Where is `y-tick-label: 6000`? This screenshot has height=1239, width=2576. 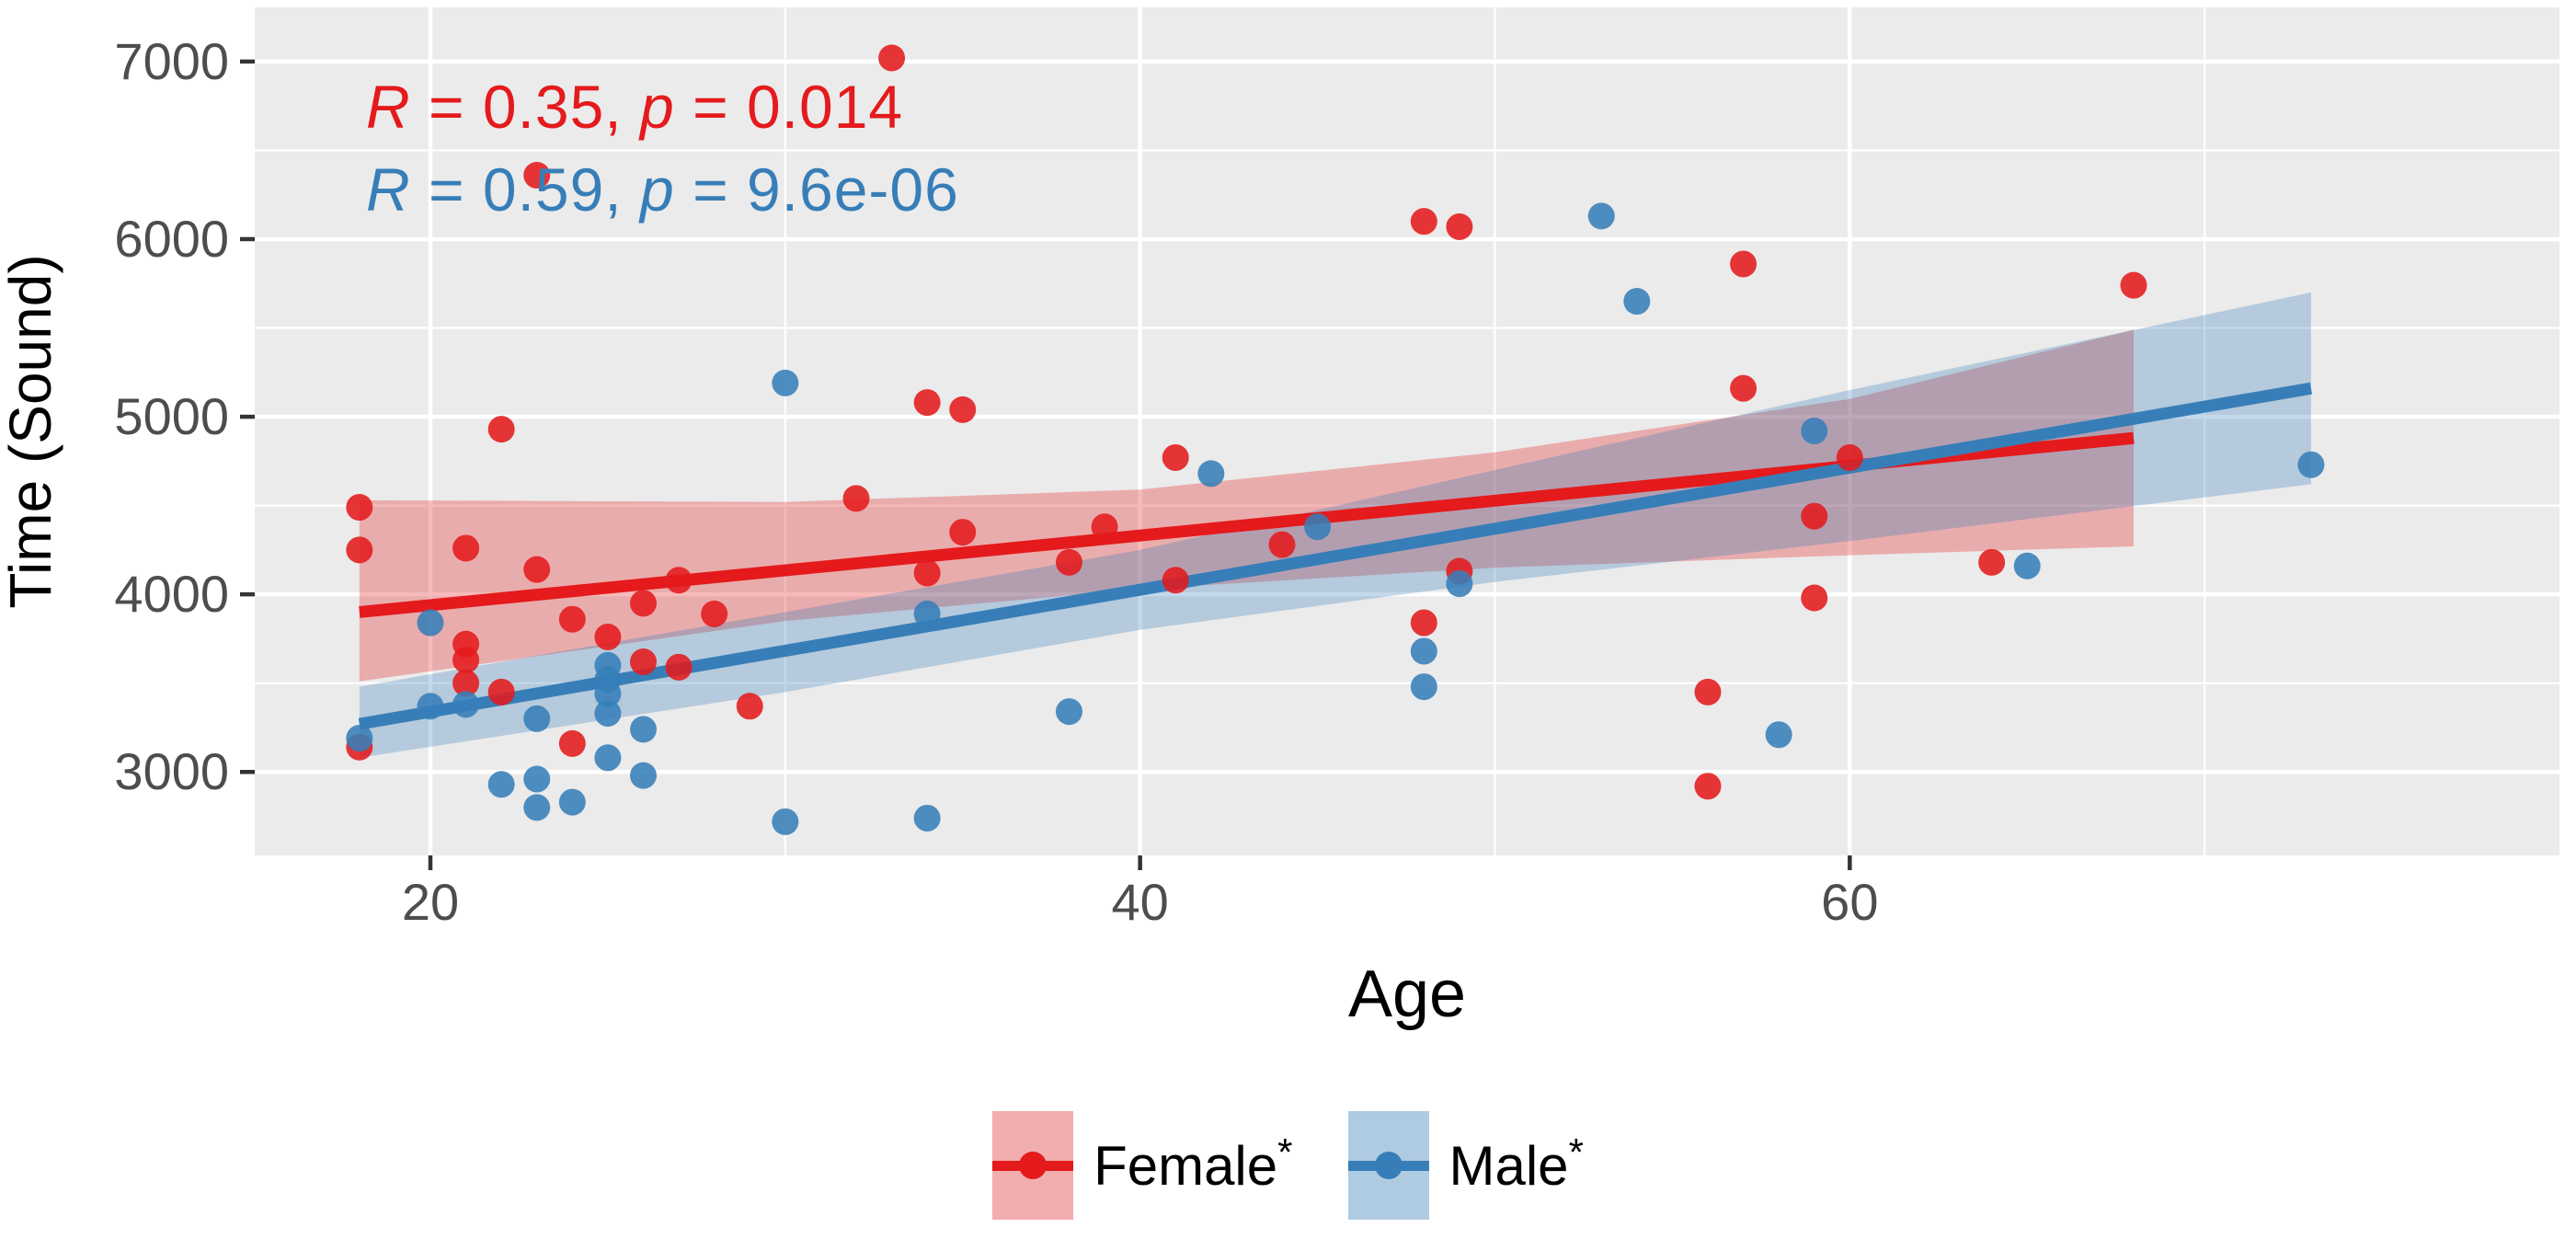
y-tick-label: 6000 is located at coordinates (172, 239).